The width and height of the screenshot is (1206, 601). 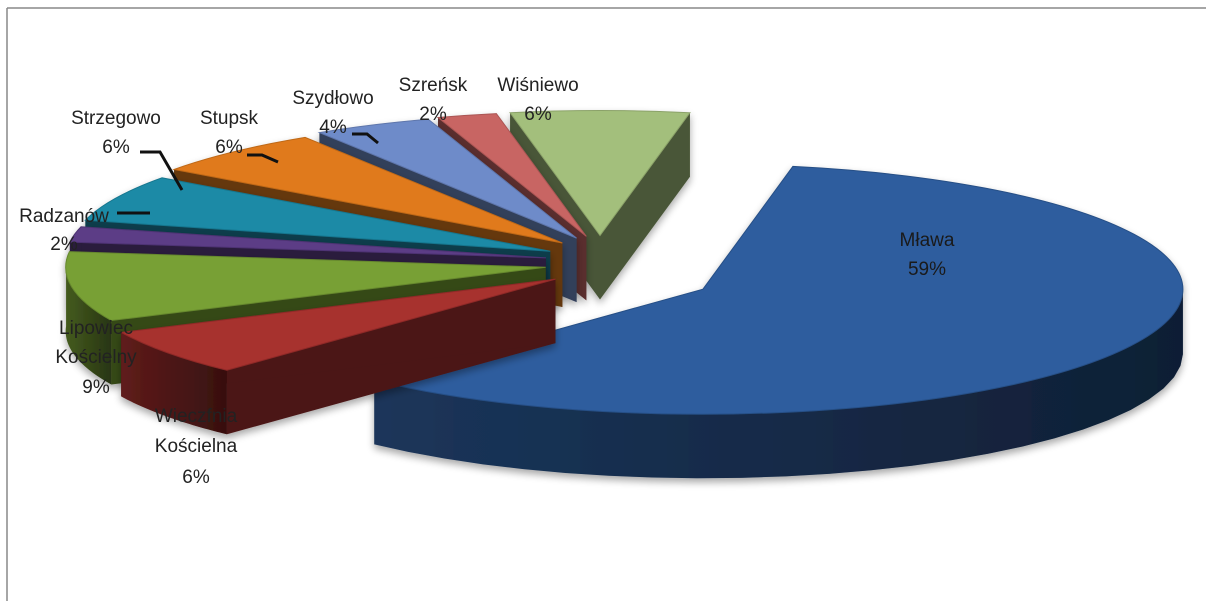 What do you see at coordinates (196, 416) in the screenshot?
I see `label-wieczfnia-line1: Wieczfnia` at bounding box center [196, 416].